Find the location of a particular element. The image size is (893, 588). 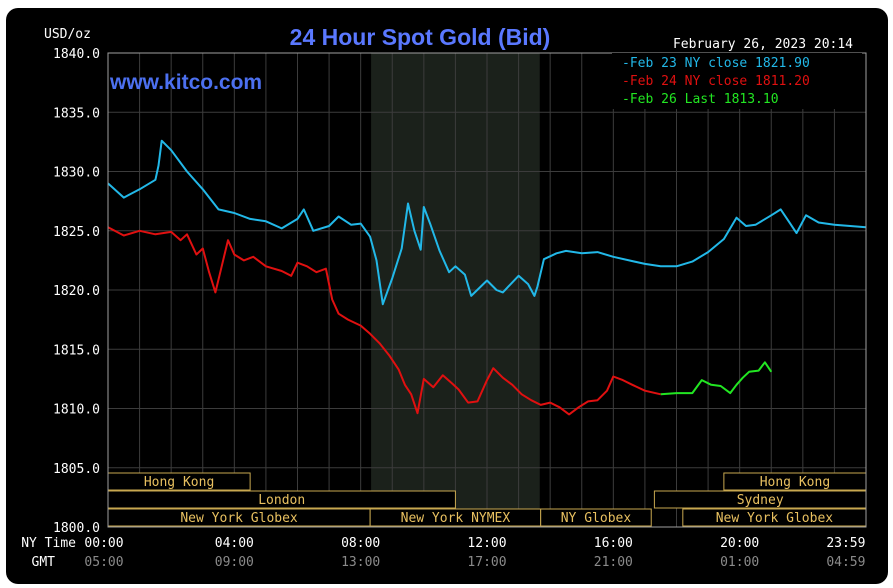

market-session-label: NY Globex is located at coordinates (596, 518).